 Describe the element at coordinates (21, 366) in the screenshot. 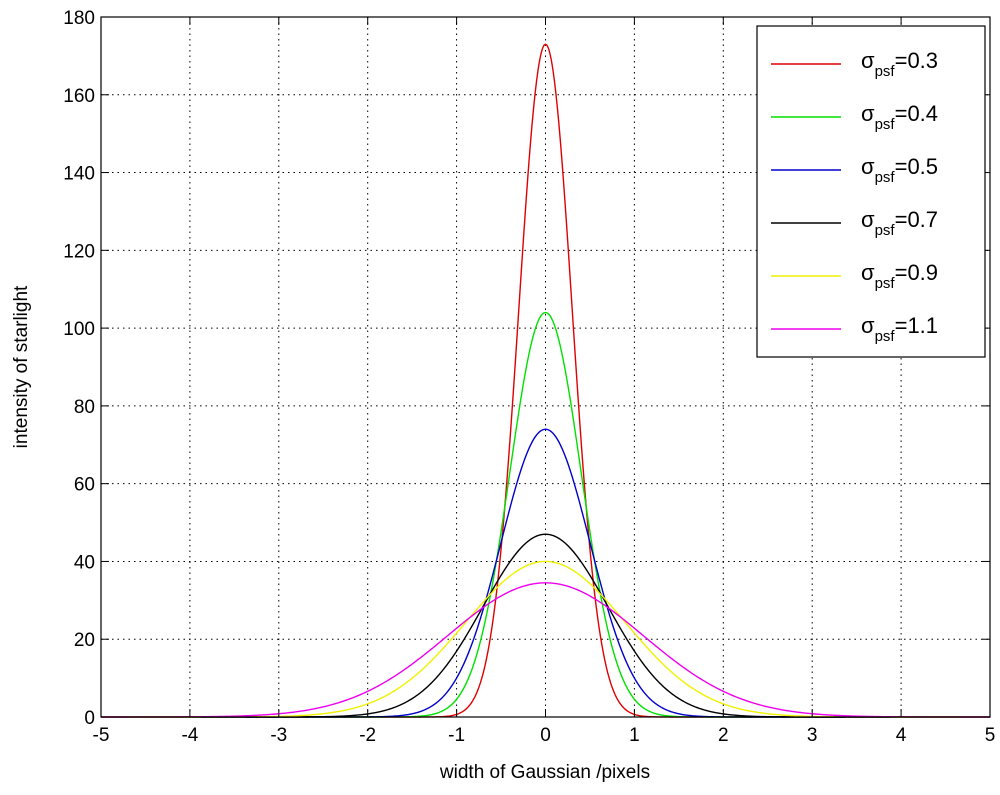

I see `y-axis-label: intensity of starlight` at that location.